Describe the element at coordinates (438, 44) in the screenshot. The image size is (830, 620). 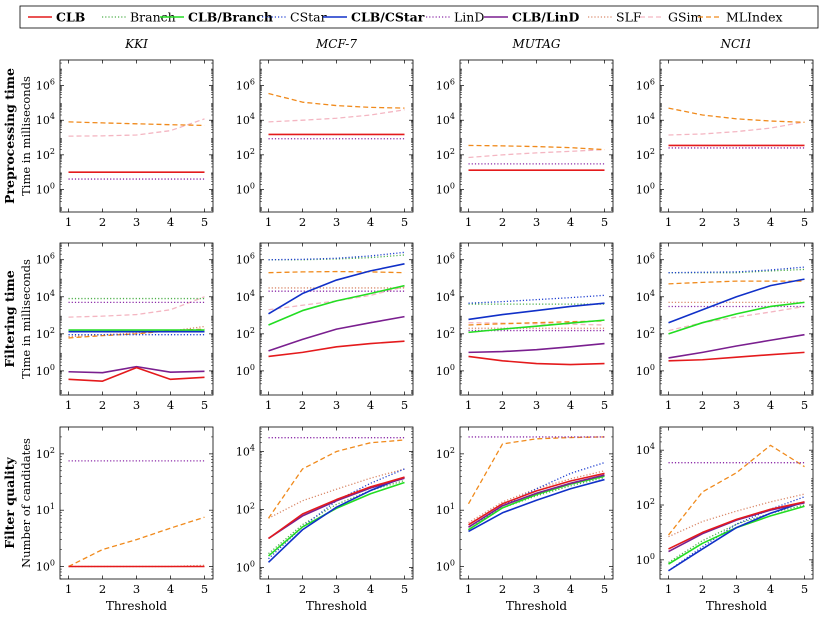
I see `column-titles: KKI MCF-7 MUTAG NCI1` at that location.